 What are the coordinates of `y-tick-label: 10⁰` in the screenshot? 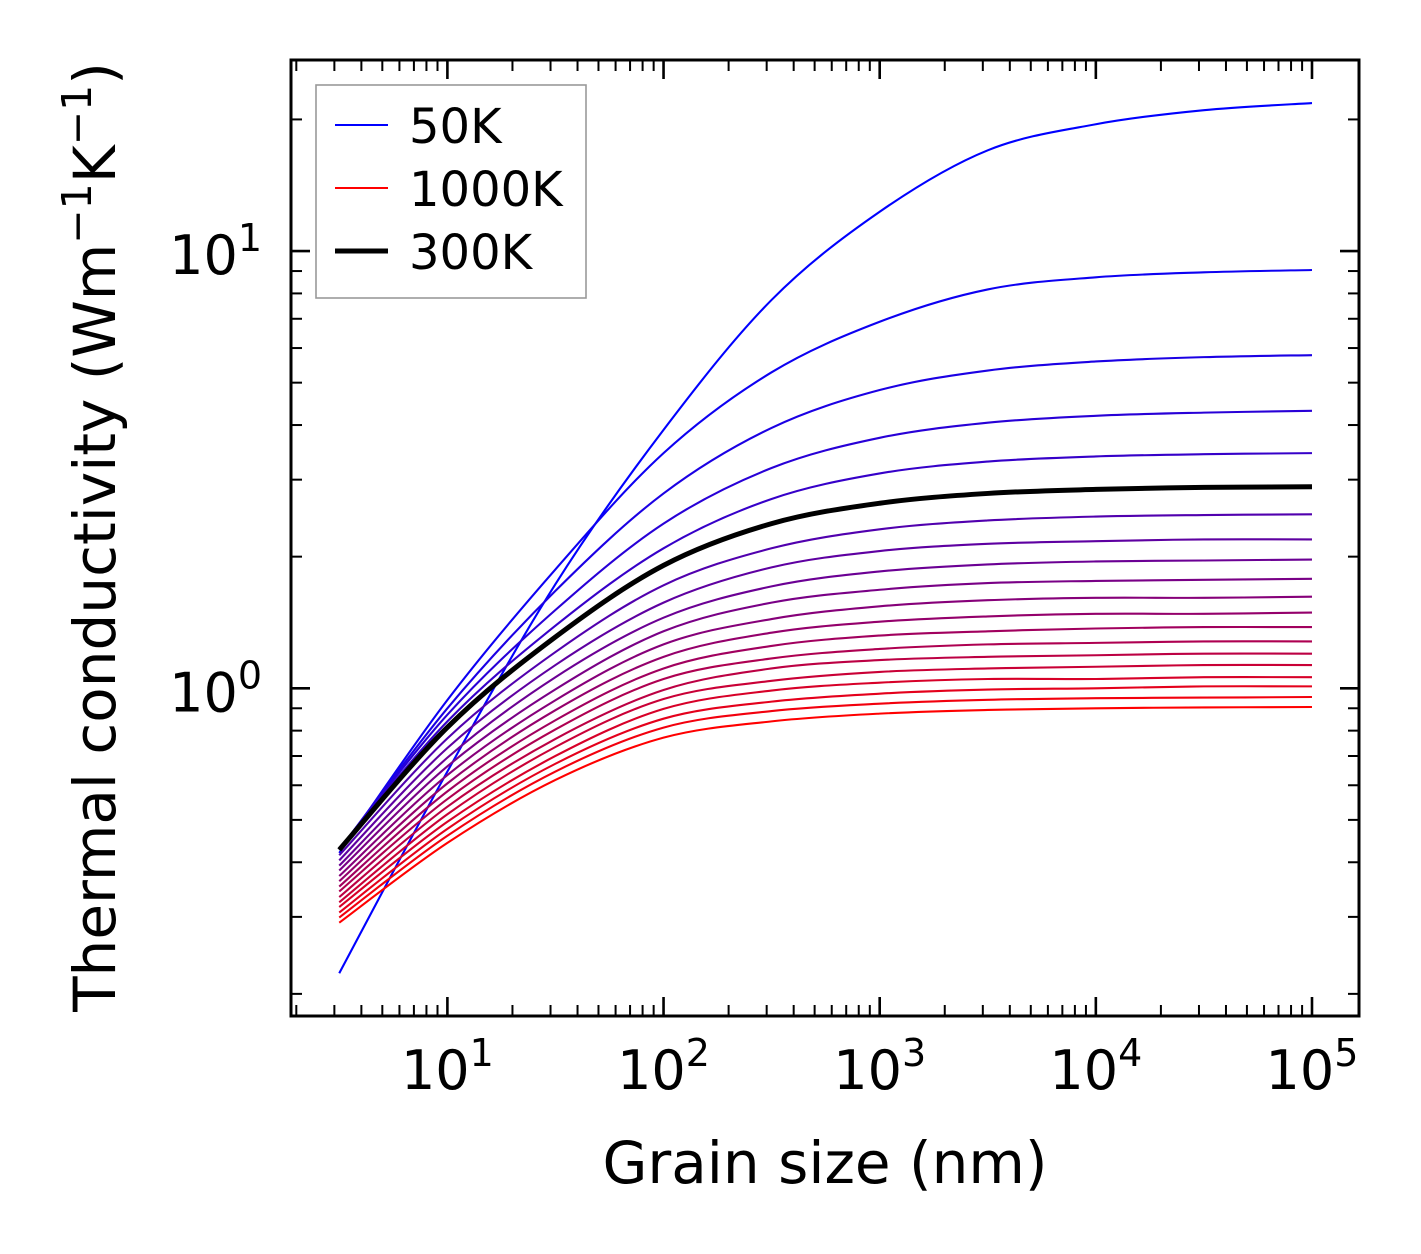 It's located at (215, 688).